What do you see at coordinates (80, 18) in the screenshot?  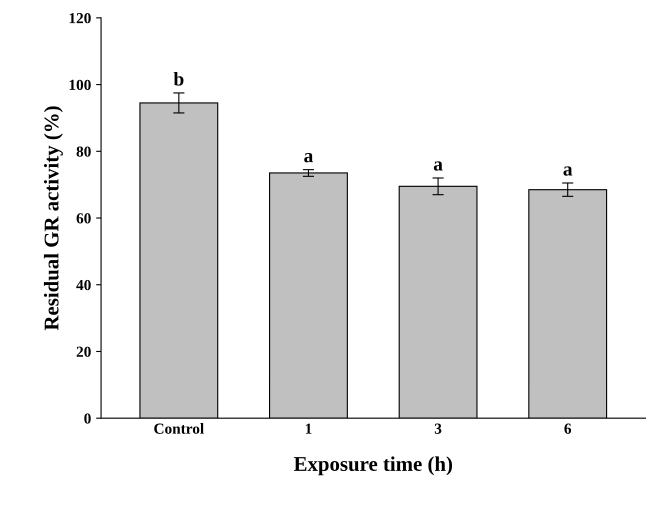 I see `y-tick-label: 120` at bounding box center [80, 18].